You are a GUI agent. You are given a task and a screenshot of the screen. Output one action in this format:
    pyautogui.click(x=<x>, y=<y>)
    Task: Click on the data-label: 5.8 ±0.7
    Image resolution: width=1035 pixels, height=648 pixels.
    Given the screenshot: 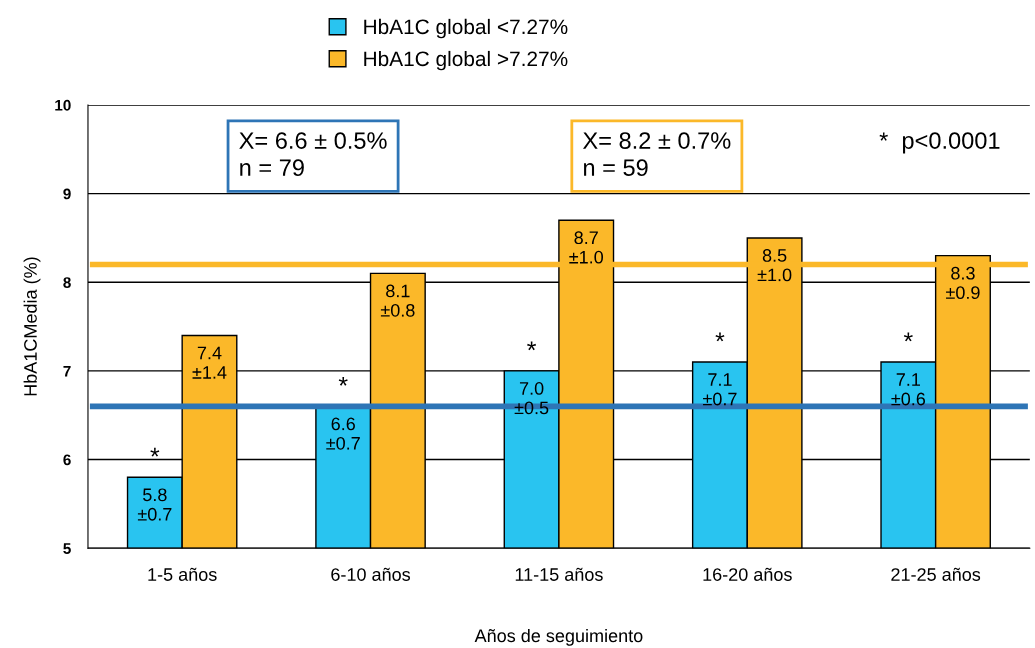 What is the action you would take?
    pyautogui.click(x=154, y=504)
    